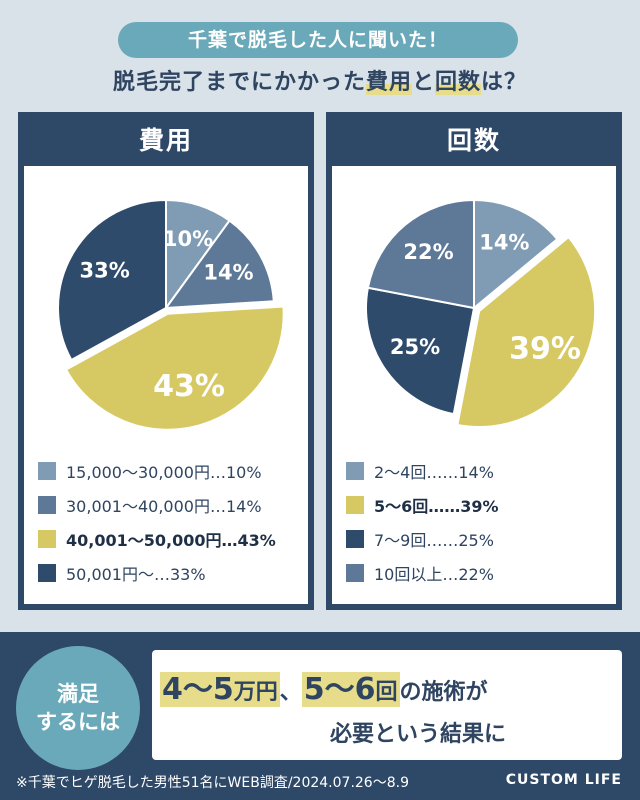 Image resolution: width=640 pixels, height=800 pixels. I want to click on legend-item: 30,001〜40,000円…14%, so click(173, 505).